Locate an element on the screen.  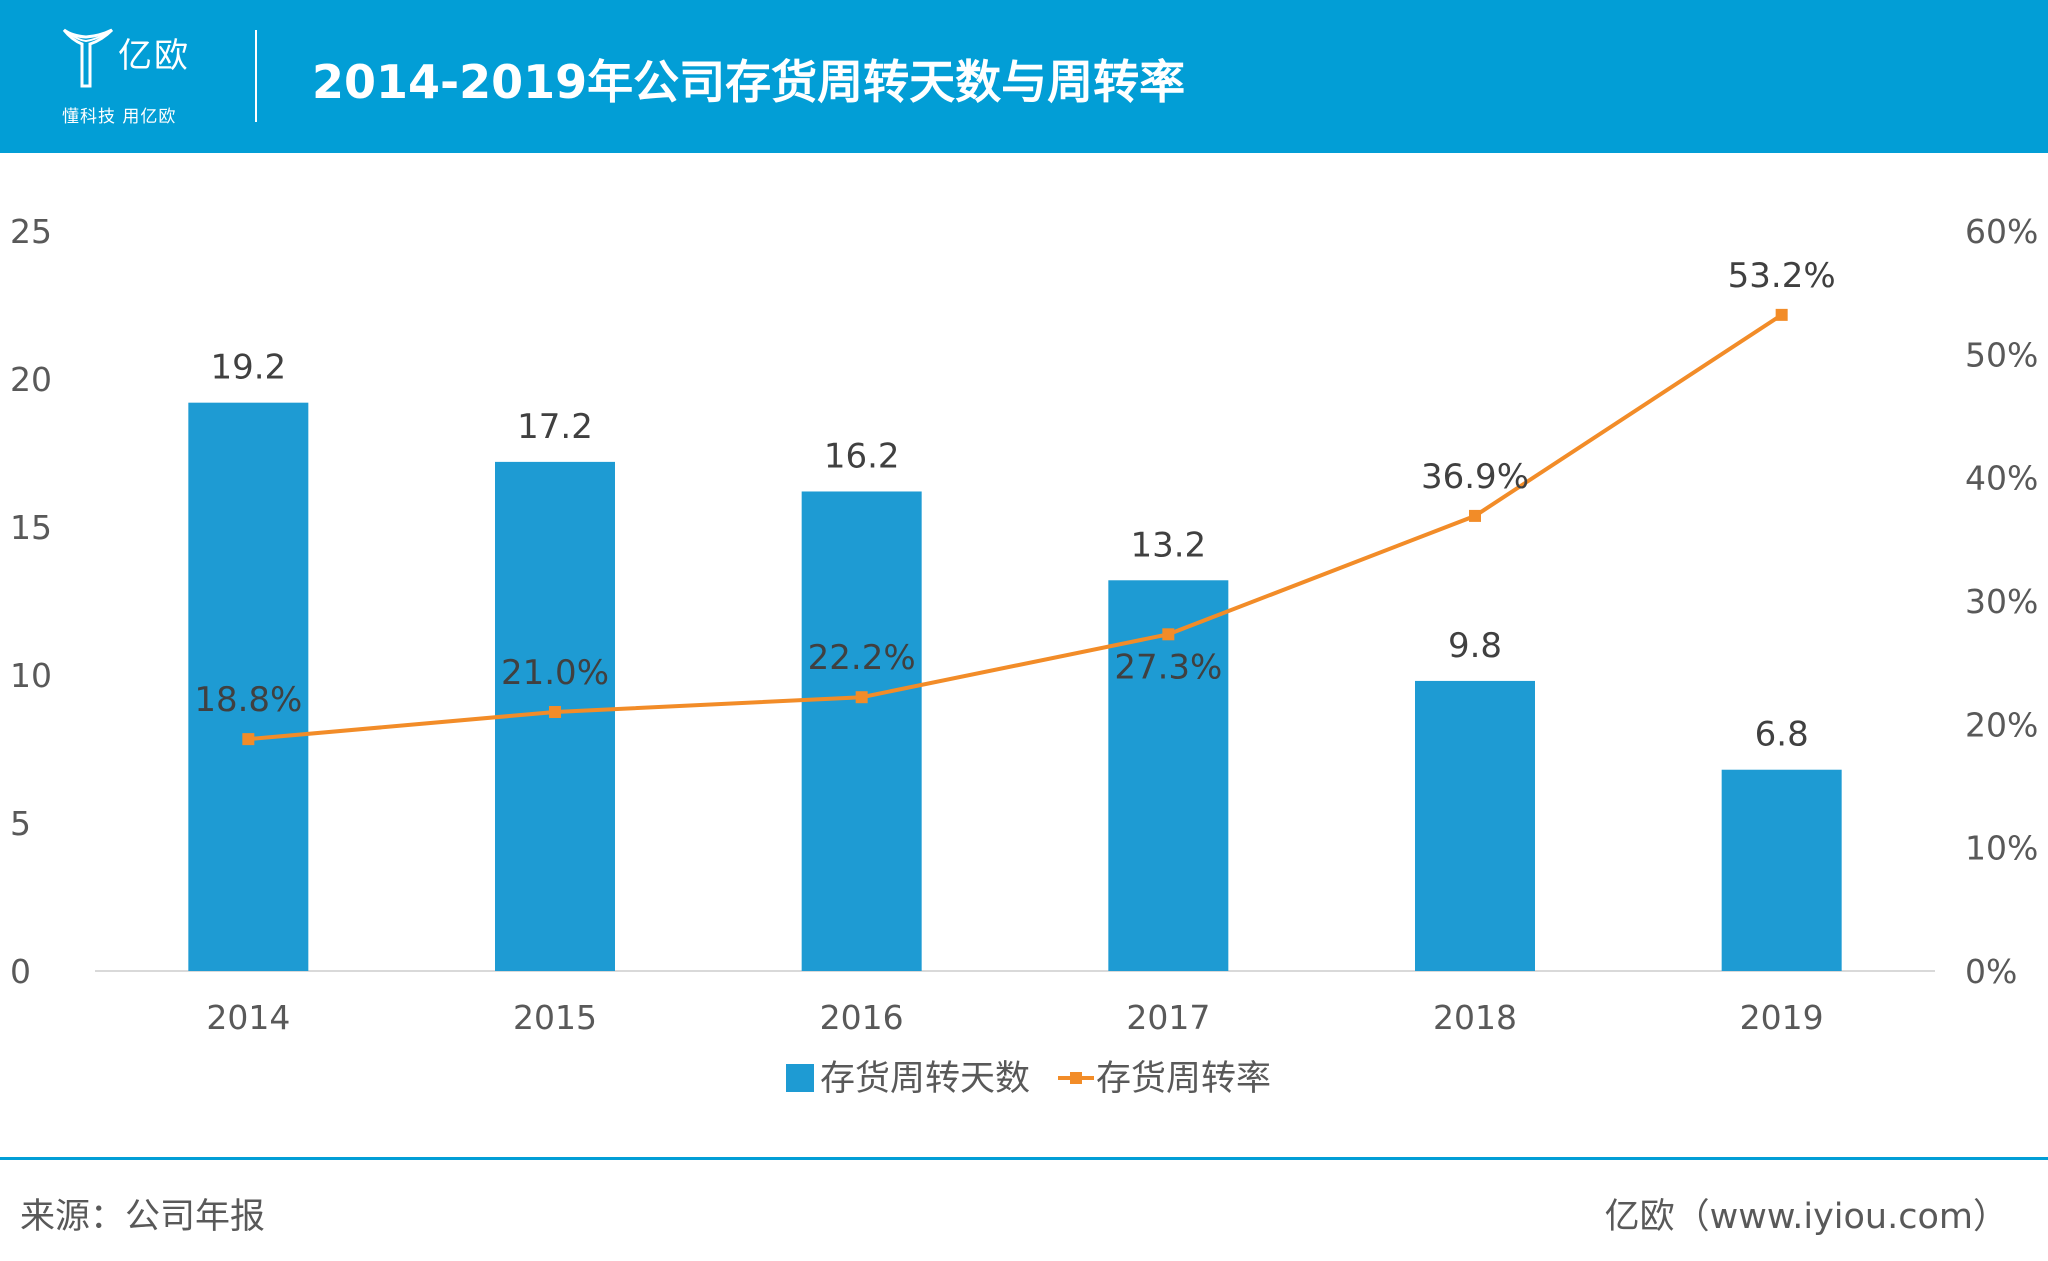
line-data-label: 36.9% is located at coordinates (1475, 477).